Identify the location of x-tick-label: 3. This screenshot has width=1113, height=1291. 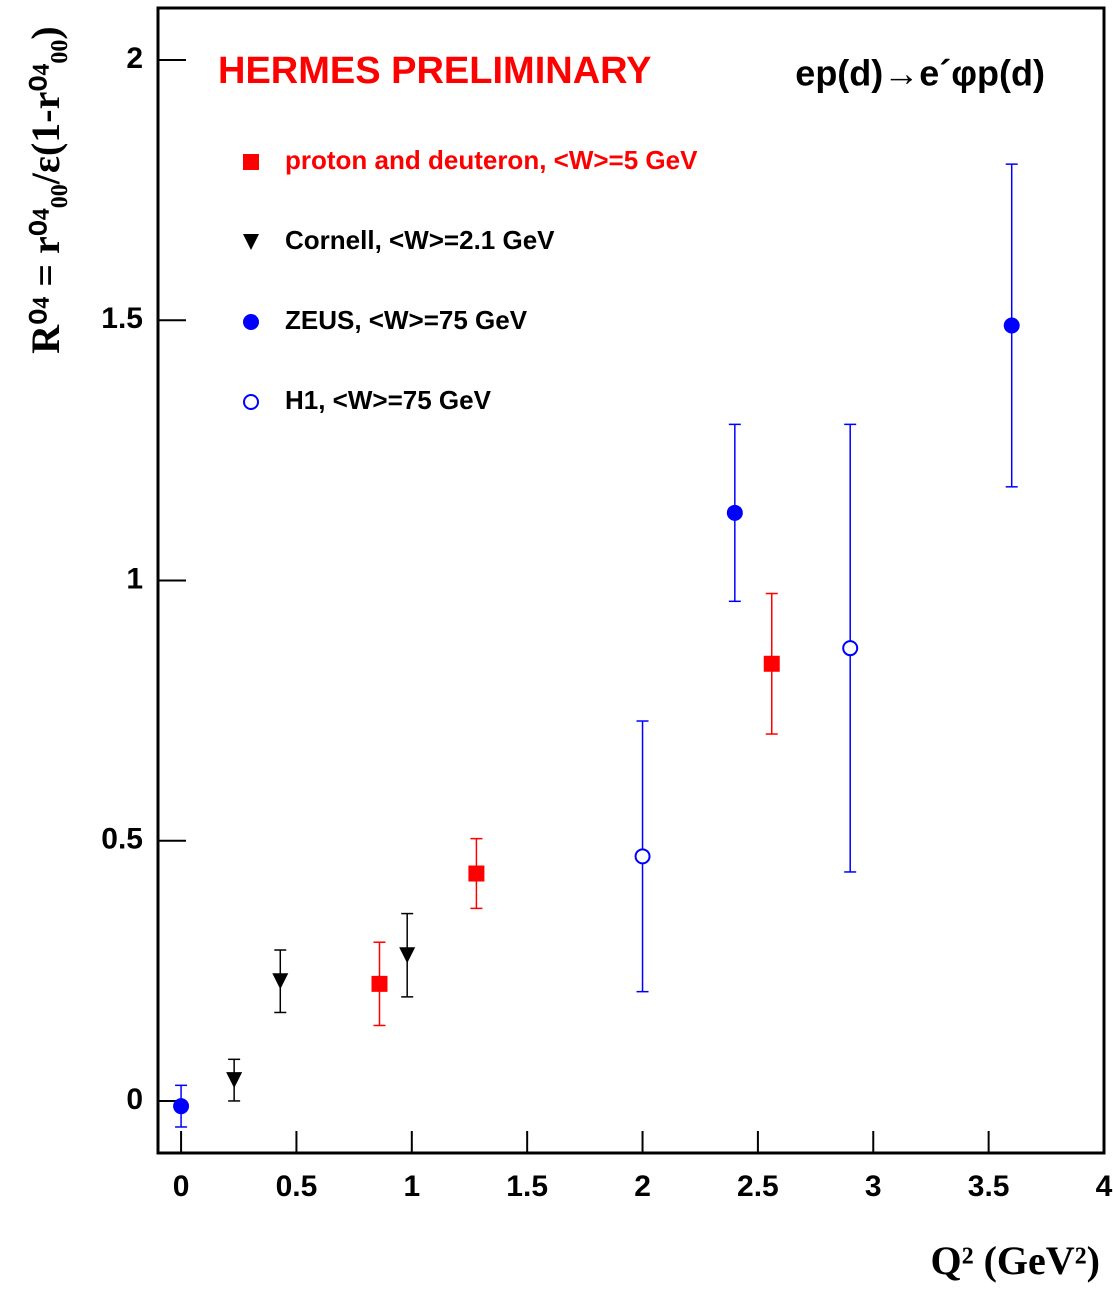
(873, 1186).